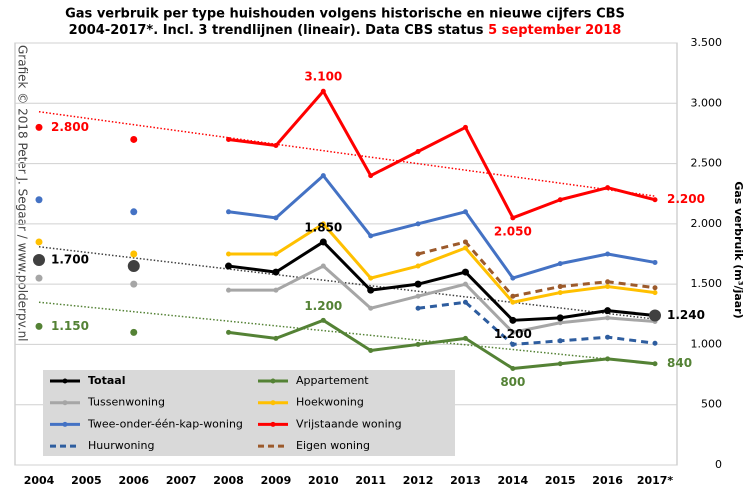 This screenshot has height=496, width=748. Describe the element at coordinates (323, 77) in the screenshot. I see `data-label: 3.100` at that location.